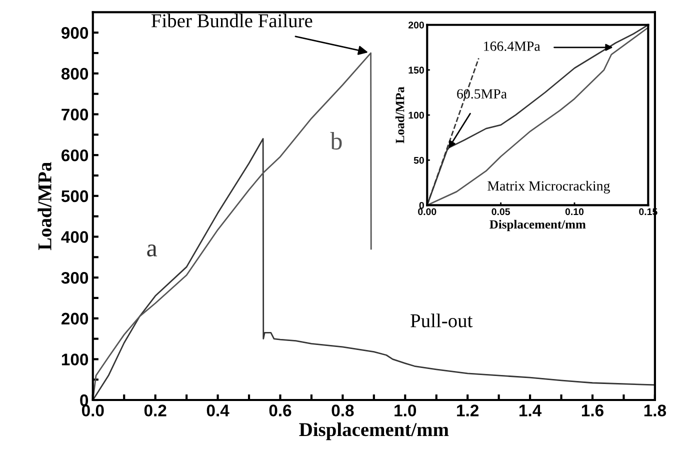 The image size is (678, 452). I want to click on x-tick-label: 0.4, so click(218, 410).